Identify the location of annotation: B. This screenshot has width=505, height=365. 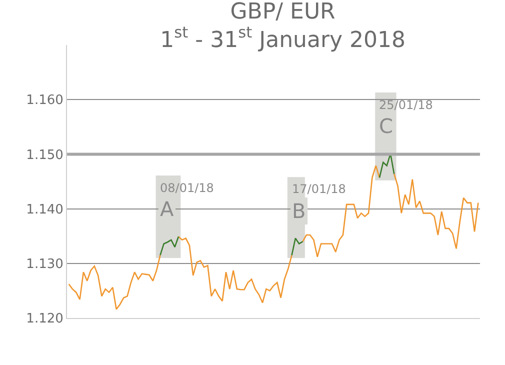
(299, 211).